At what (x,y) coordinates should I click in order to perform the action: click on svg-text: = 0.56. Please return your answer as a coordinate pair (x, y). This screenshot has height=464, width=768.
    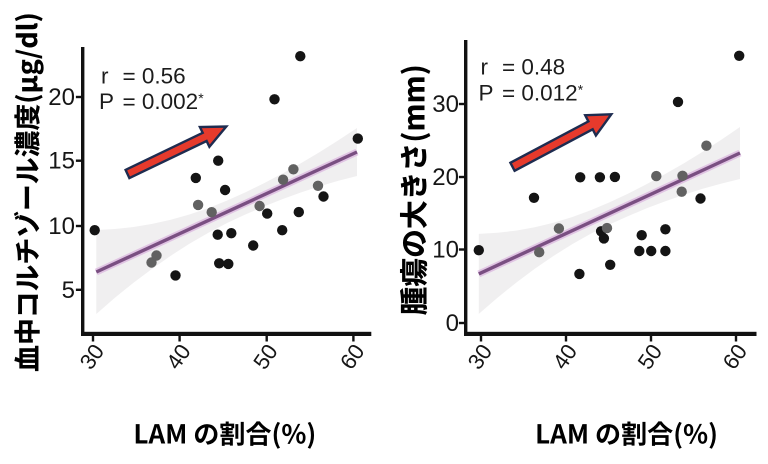
    Looking at the image, I should click on (154, 76).